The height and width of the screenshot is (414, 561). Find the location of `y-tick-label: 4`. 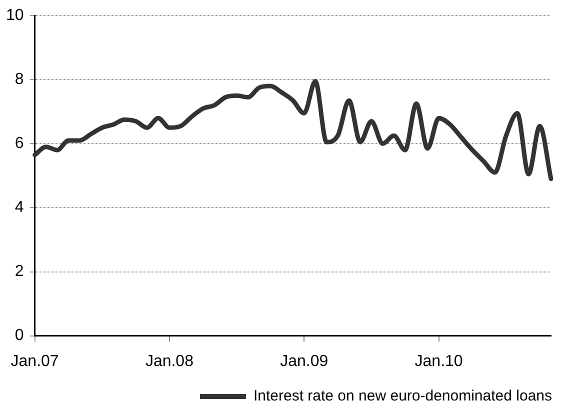

y-tick-label: 4 is located at coordinates (19, 207).